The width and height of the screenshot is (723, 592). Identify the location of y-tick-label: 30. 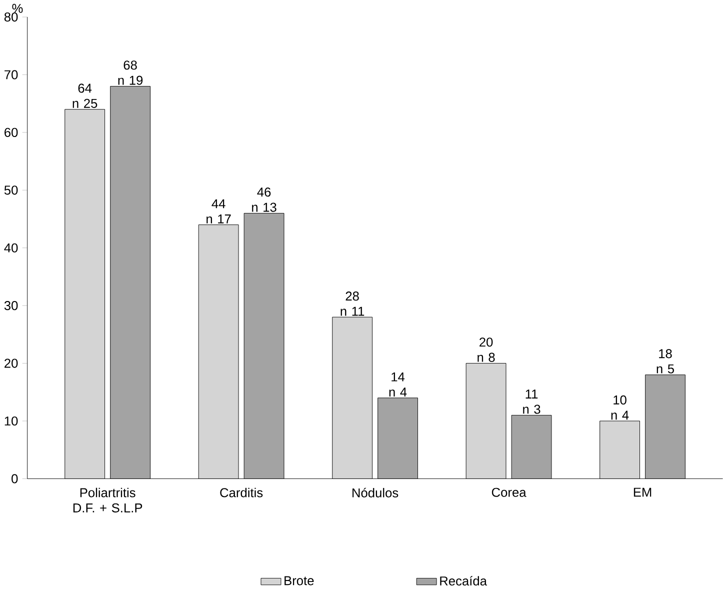
(11, 305).